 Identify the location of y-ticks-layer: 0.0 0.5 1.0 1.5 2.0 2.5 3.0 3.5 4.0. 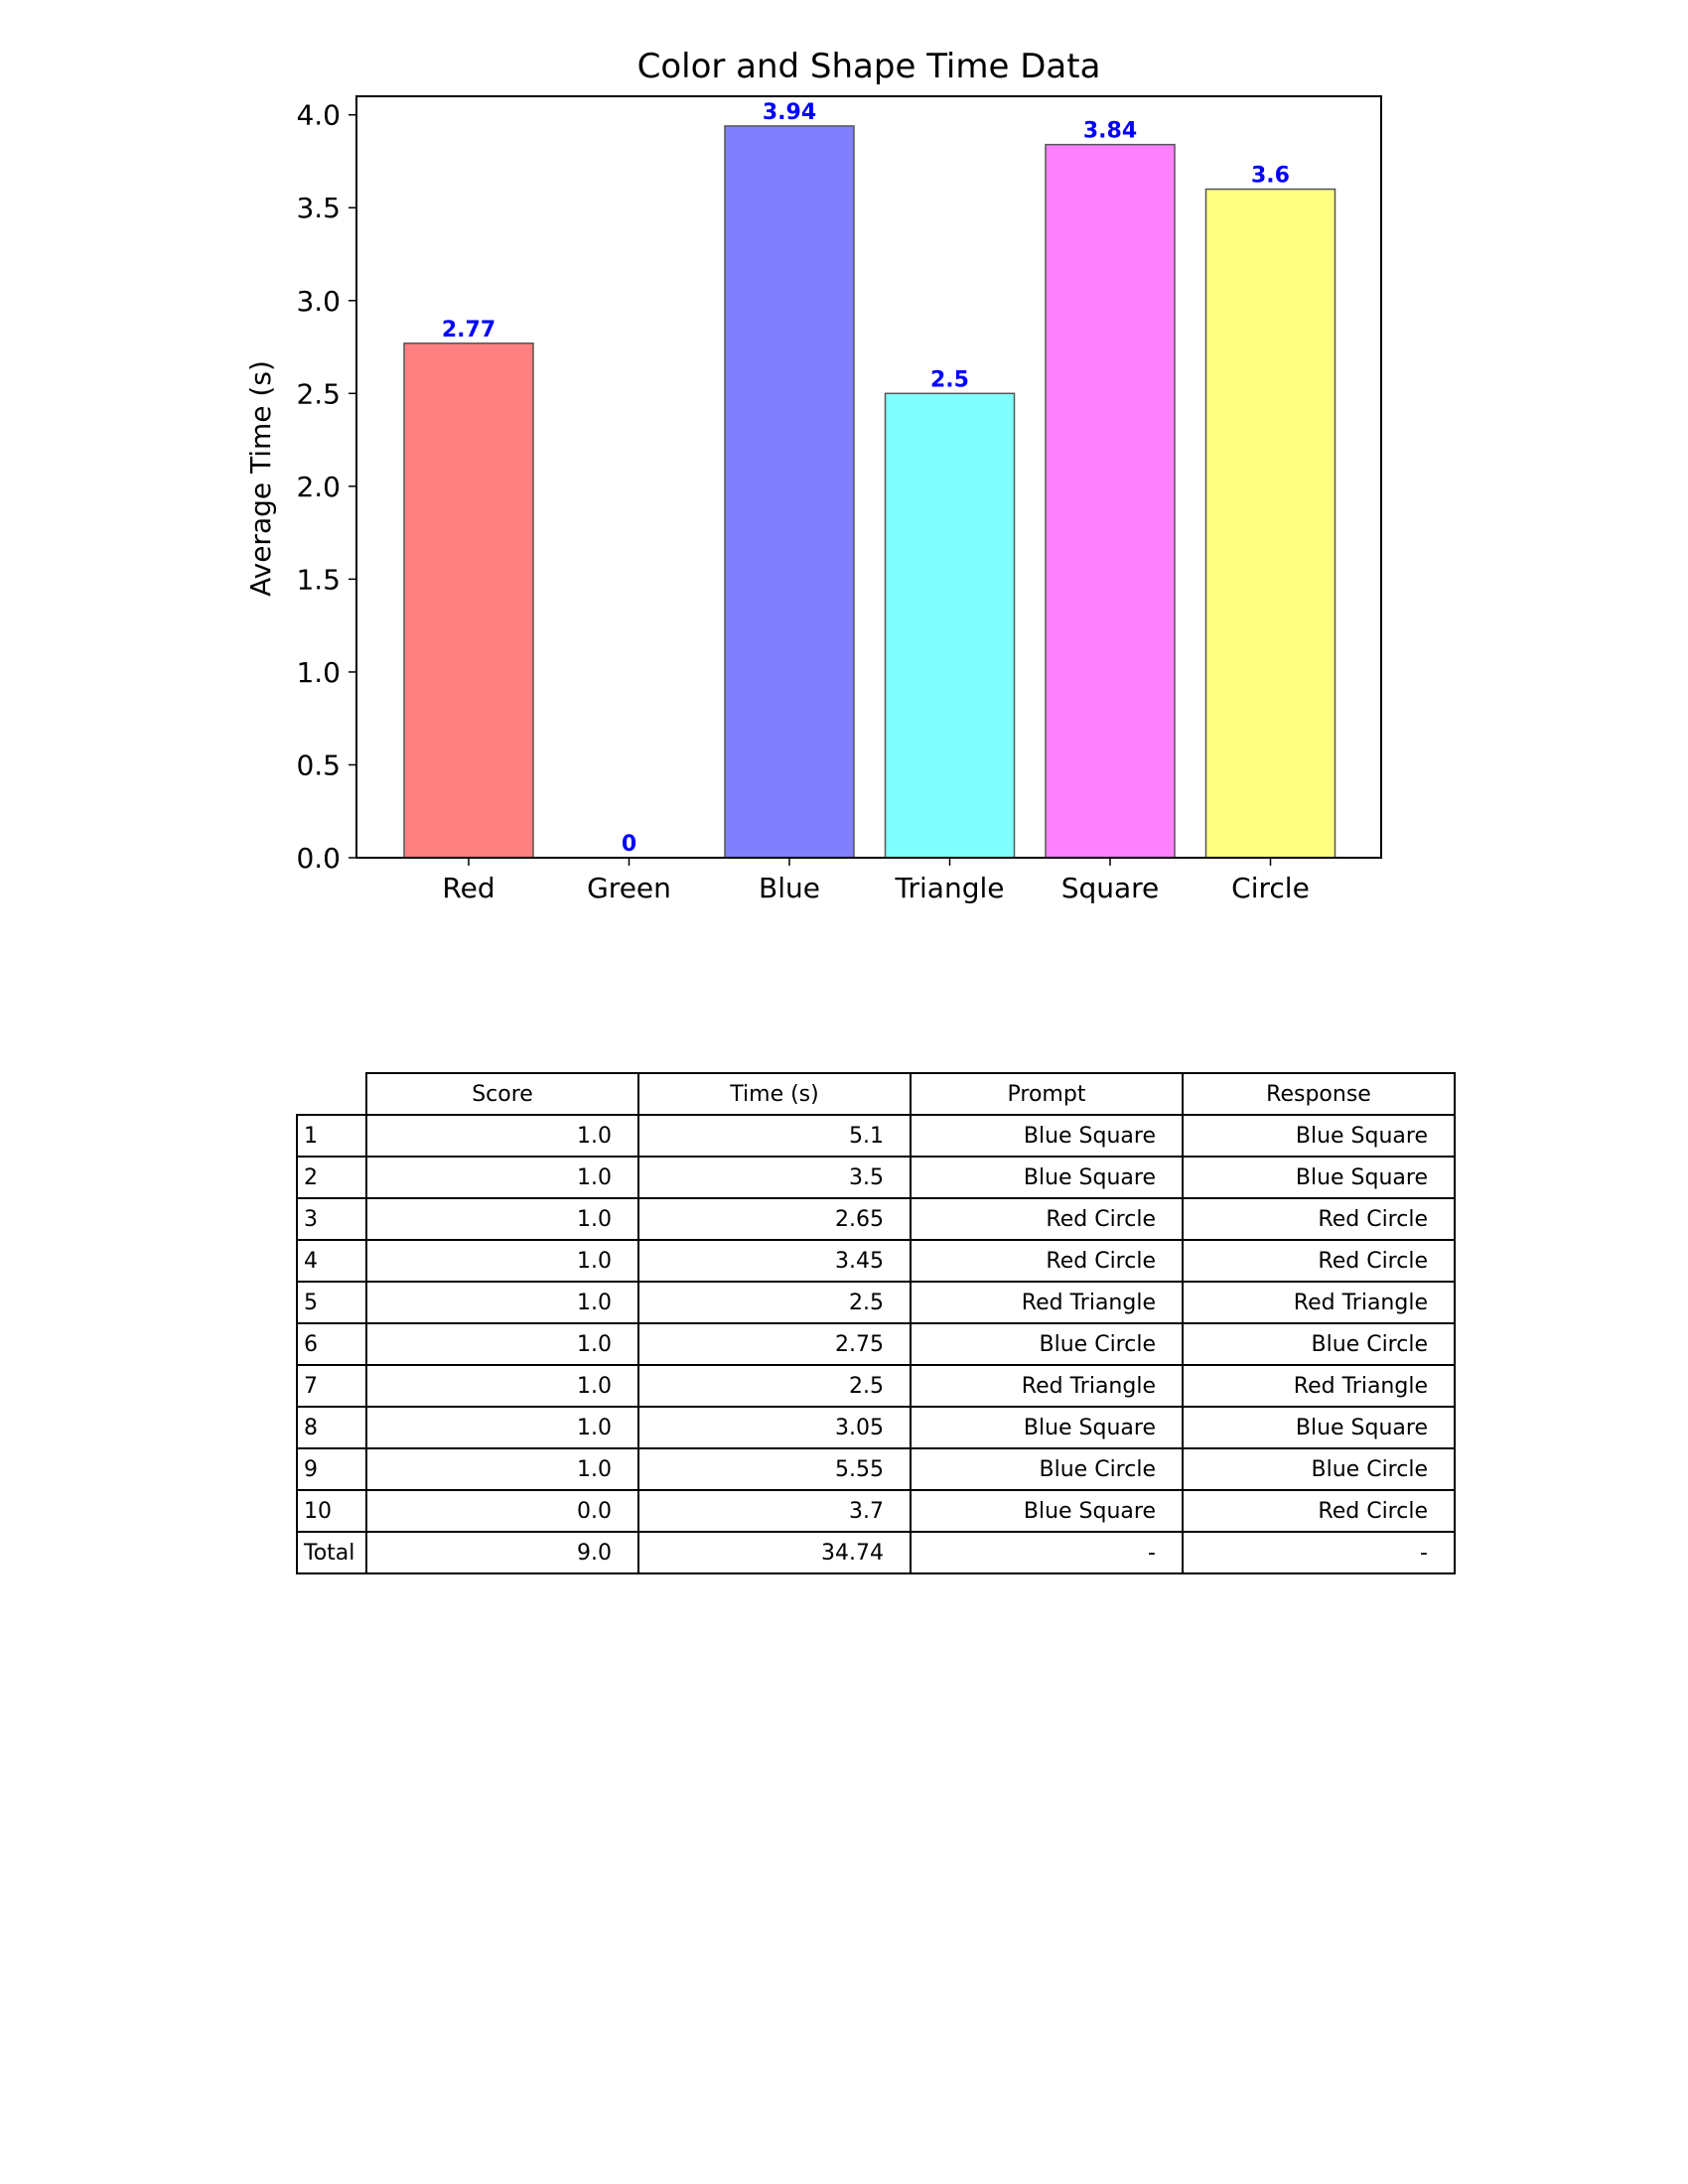
(326, 487).